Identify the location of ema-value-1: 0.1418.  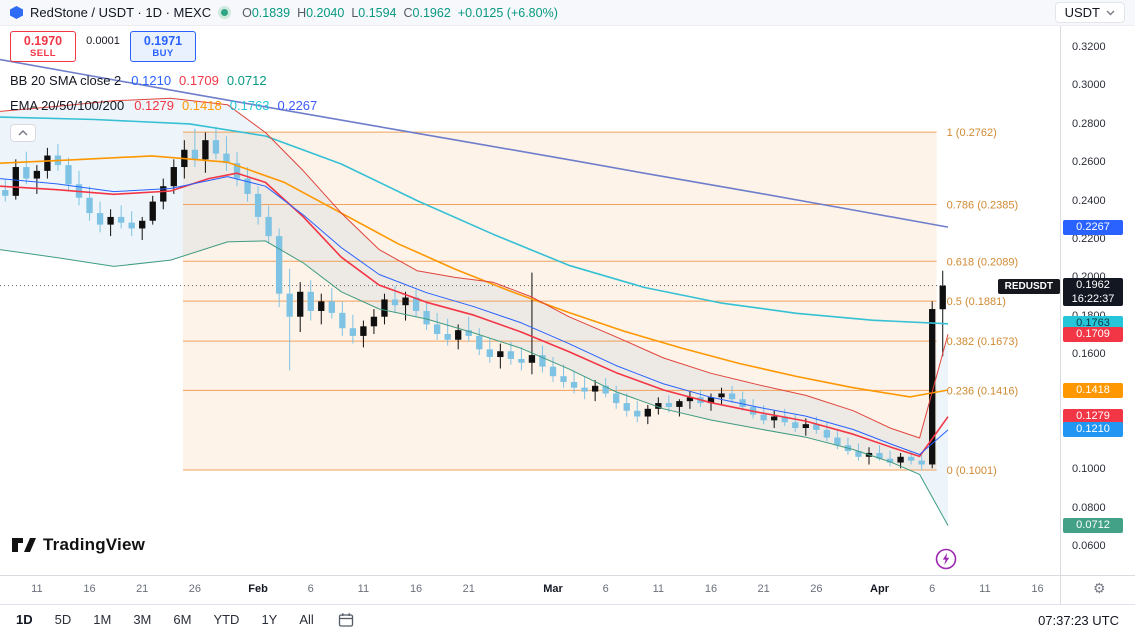
(201, 105).